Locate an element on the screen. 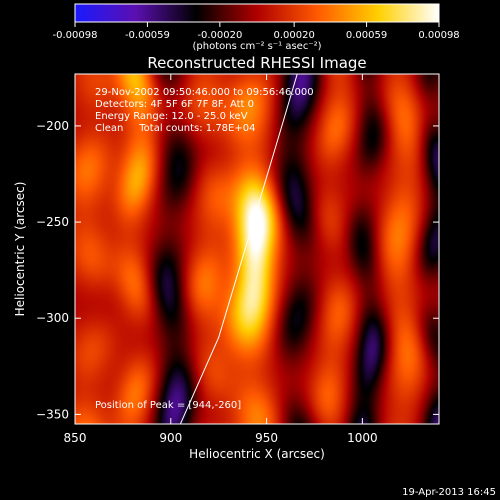 The height and width of the screenshot is (500, 500). y-axis-label: Heliocentric Y (arcsec) is located at coordinates (20, 249).